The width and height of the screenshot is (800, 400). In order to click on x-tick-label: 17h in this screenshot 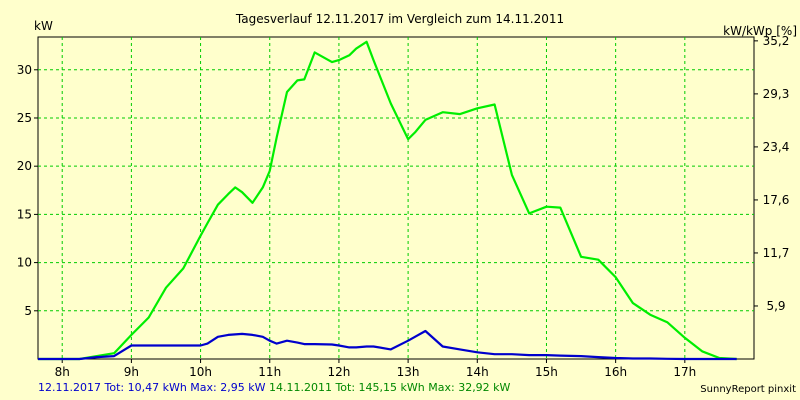, I will do `click(684, 372)`.